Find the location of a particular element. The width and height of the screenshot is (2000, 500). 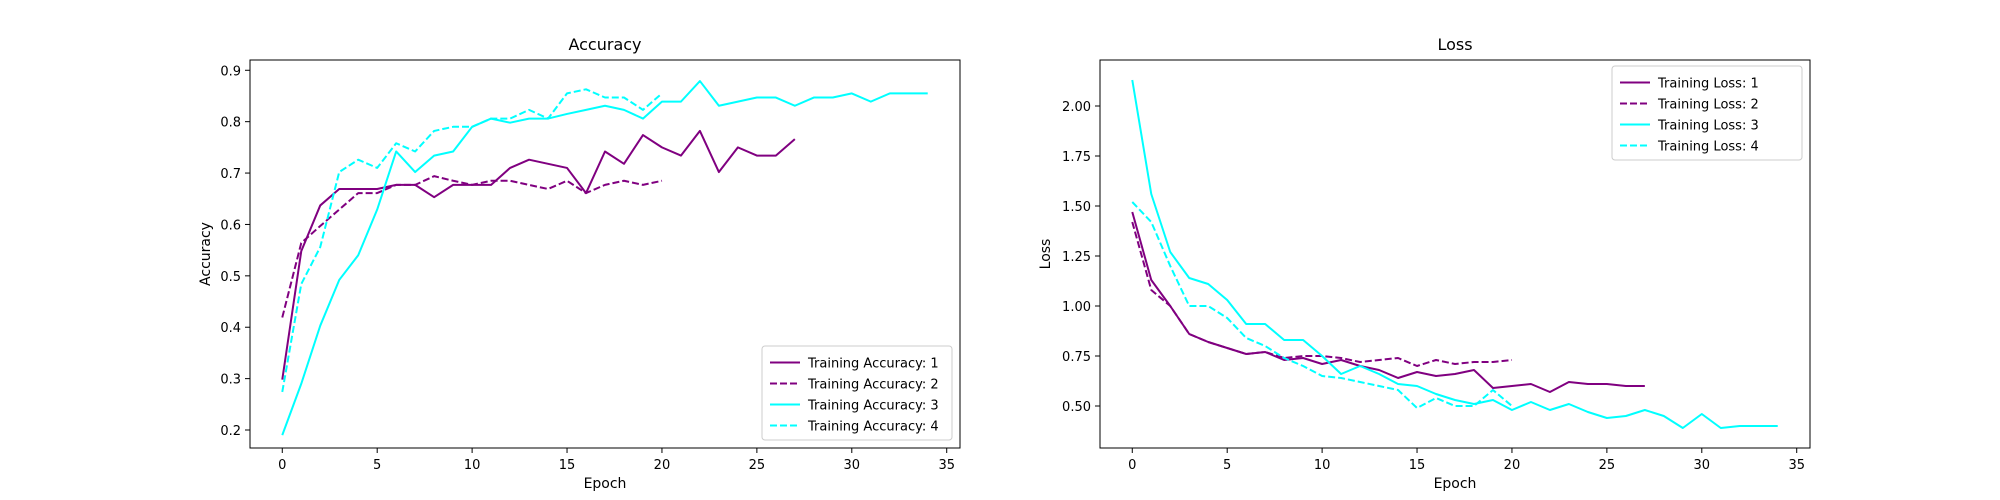

accuracy-x-tick-label: 30 is located at coordinates (852, 465).